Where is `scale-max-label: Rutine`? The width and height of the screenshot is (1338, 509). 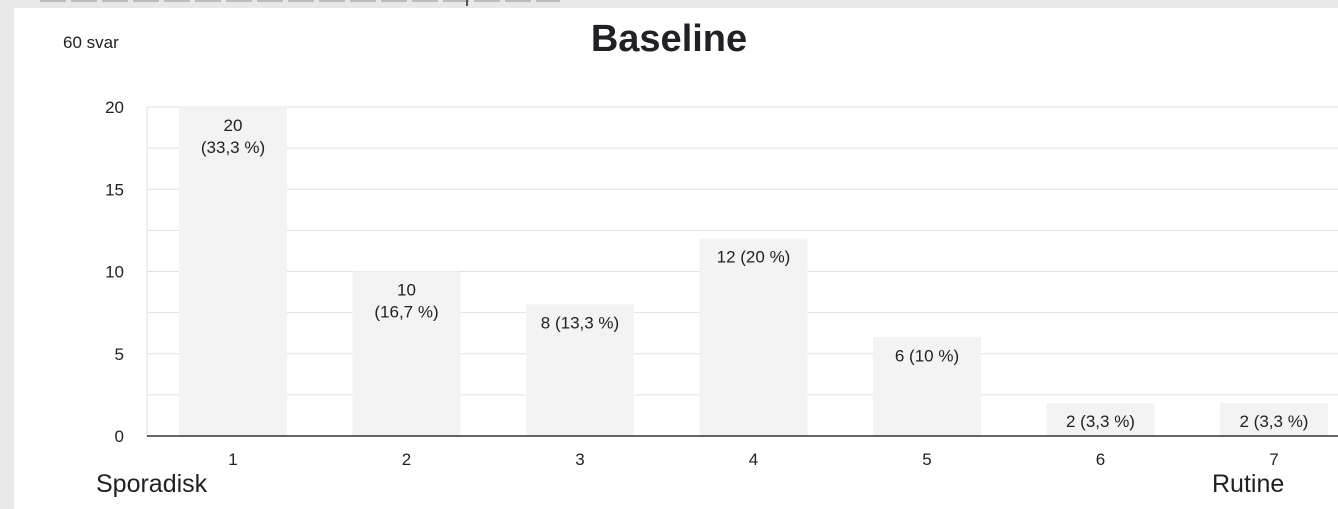
scale-max-label: Rutine is located at coordinates (1248, 484).